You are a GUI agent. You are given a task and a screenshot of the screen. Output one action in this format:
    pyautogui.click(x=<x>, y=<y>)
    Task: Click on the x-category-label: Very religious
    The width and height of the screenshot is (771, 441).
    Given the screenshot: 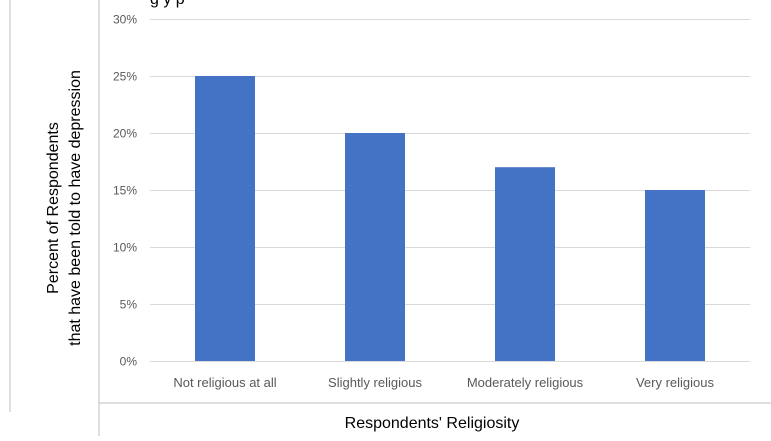 What is the action you would take?
    pyautogui.click(x=675, y=382)
    